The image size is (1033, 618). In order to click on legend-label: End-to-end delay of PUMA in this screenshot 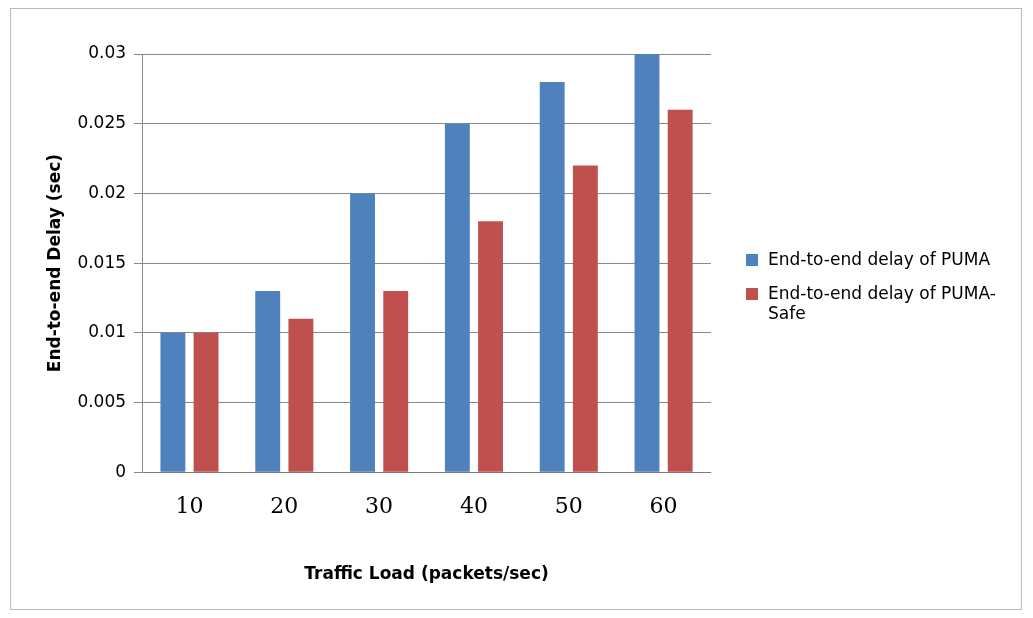, I will do `click(879, 259)`.